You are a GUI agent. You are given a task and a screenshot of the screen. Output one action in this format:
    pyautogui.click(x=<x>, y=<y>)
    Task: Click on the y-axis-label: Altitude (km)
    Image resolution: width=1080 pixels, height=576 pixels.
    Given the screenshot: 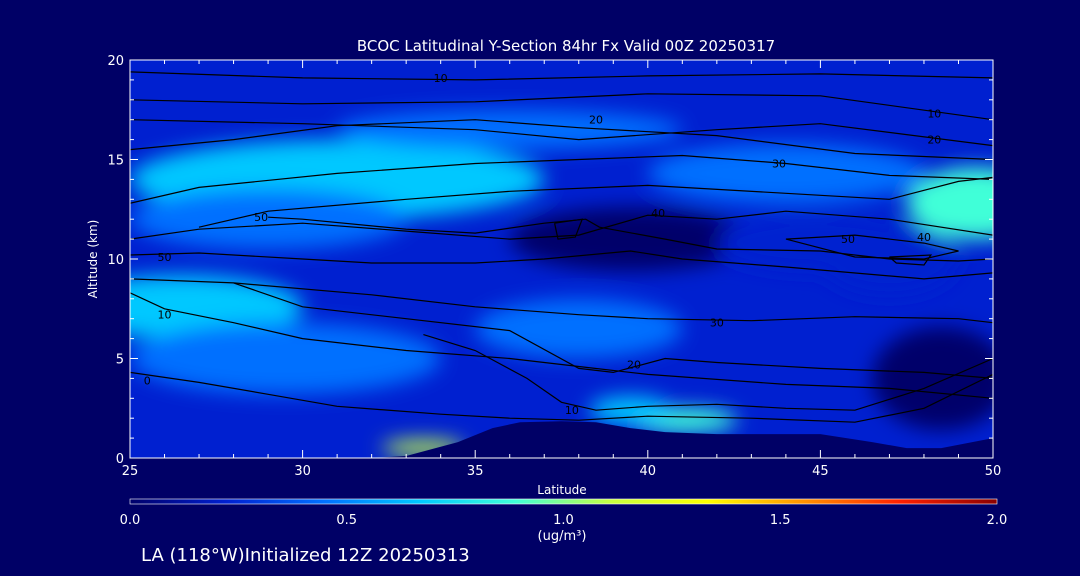 What is the action you would take?
    pyautogui.click(x=93, y=259)
    